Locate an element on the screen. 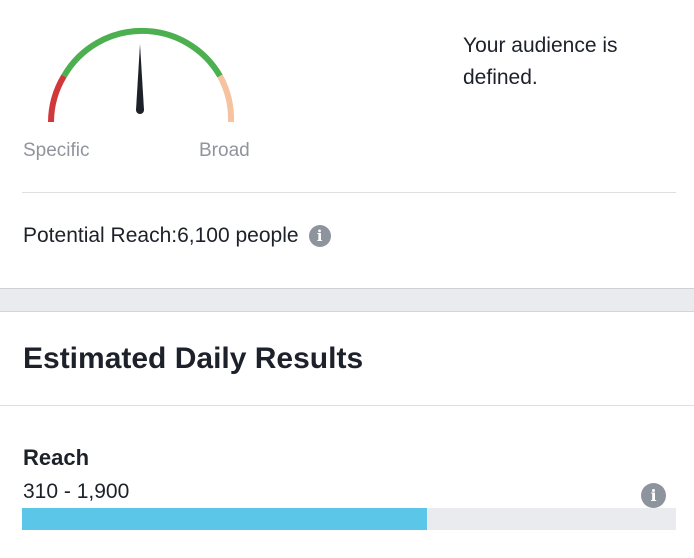 Image resolution: width=694 pixels, height=558 pixels. reach-metric-label: Reach is located at coordinates (56, 457).